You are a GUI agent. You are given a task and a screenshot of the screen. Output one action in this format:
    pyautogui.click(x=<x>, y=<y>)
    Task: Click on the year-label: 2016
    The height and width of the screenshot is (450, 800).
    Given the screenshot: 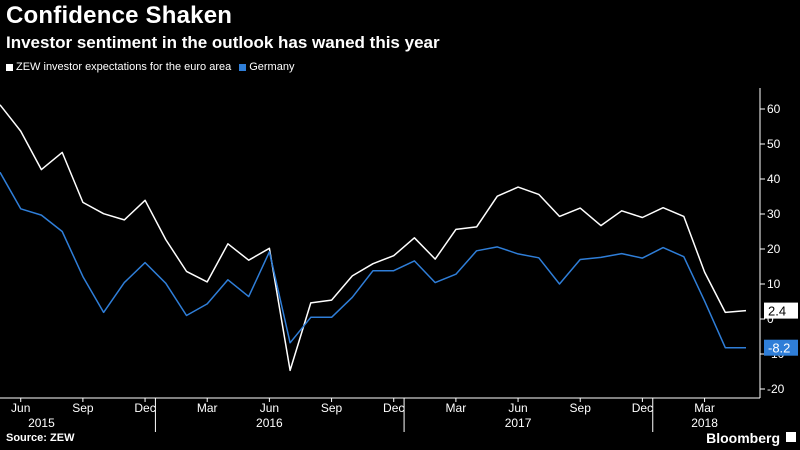 What is the action you would take?
    pyautogui.click(x=269, y=423)
    